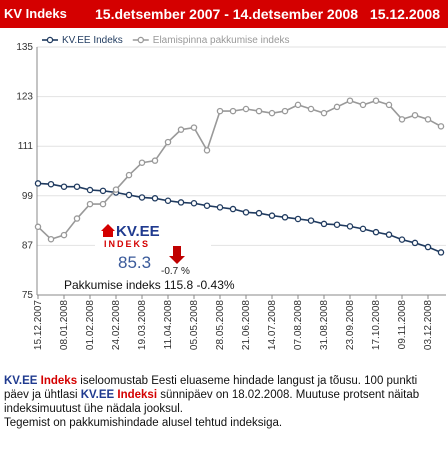 This screenshot has width=448, height=451. I want to click on x-tick-label: 05.05.2008, so click(194, 325).